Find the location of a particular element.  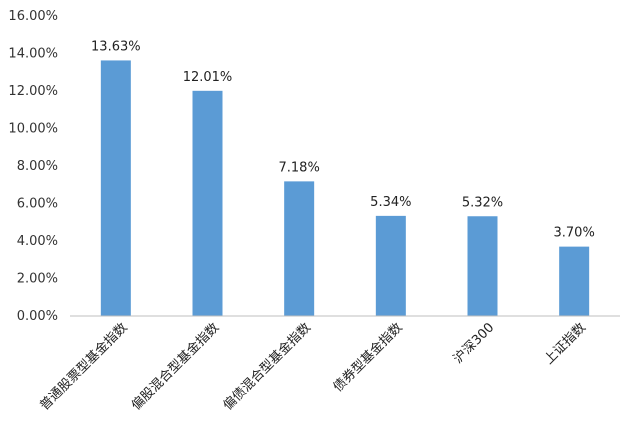

x-tick-label: 普通股票型基金指数 is located at coordinates (84, 367).